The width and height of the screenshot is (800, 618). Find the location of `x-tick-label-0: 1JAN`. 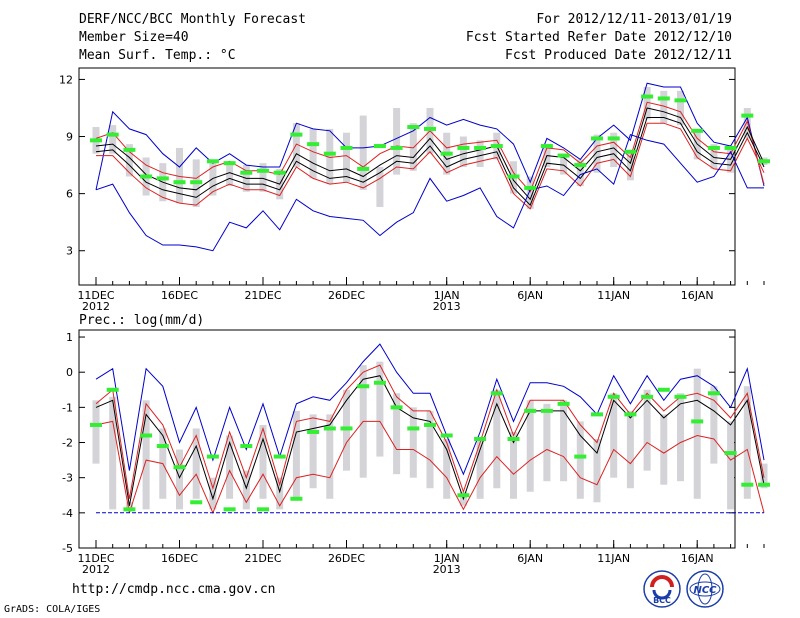

x-tick-label-0: 1JAN is located at coordinates (447, 295).